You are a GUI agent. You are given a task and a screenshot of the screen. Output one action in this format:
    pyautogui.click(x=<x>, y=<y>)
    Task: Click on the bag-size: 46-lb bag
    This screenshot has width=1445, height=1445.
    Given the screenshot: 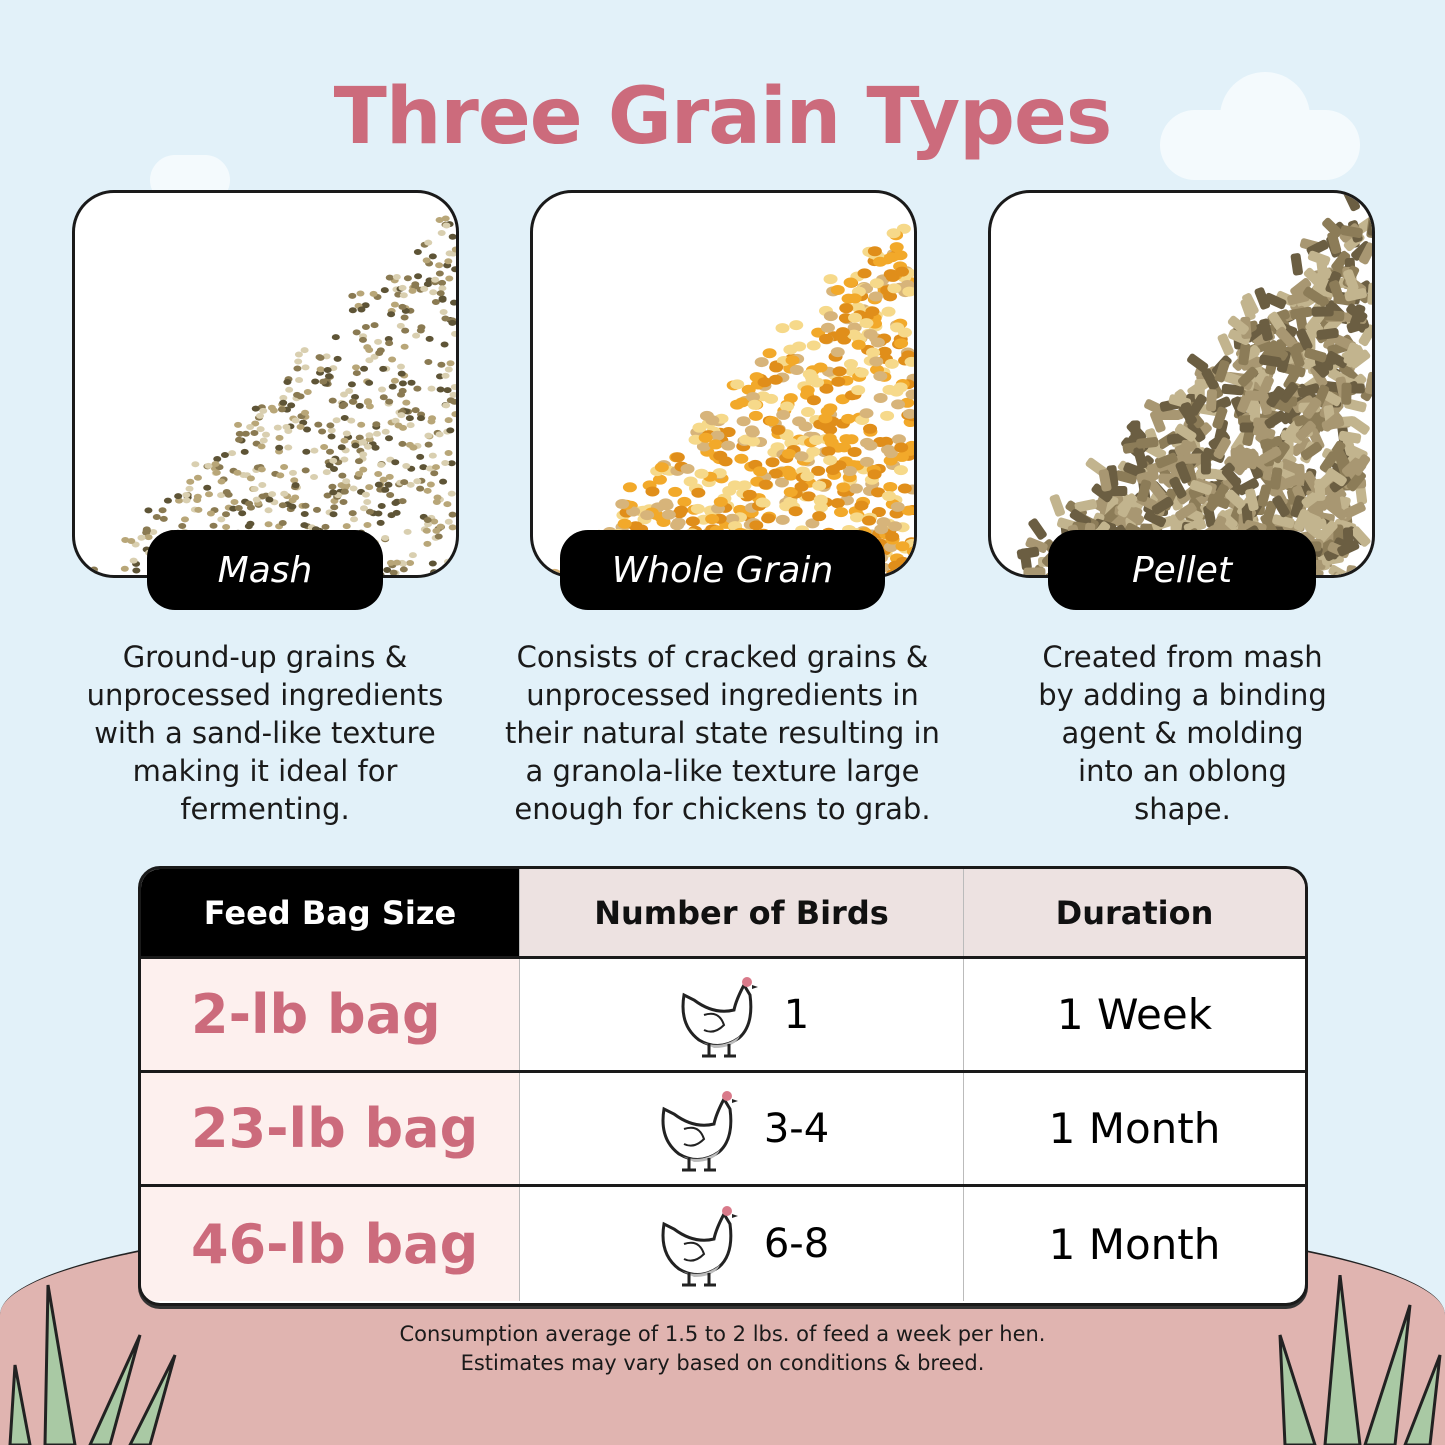 What is the action you would take?
    pyautogui.click(x=330, y=1244)
    